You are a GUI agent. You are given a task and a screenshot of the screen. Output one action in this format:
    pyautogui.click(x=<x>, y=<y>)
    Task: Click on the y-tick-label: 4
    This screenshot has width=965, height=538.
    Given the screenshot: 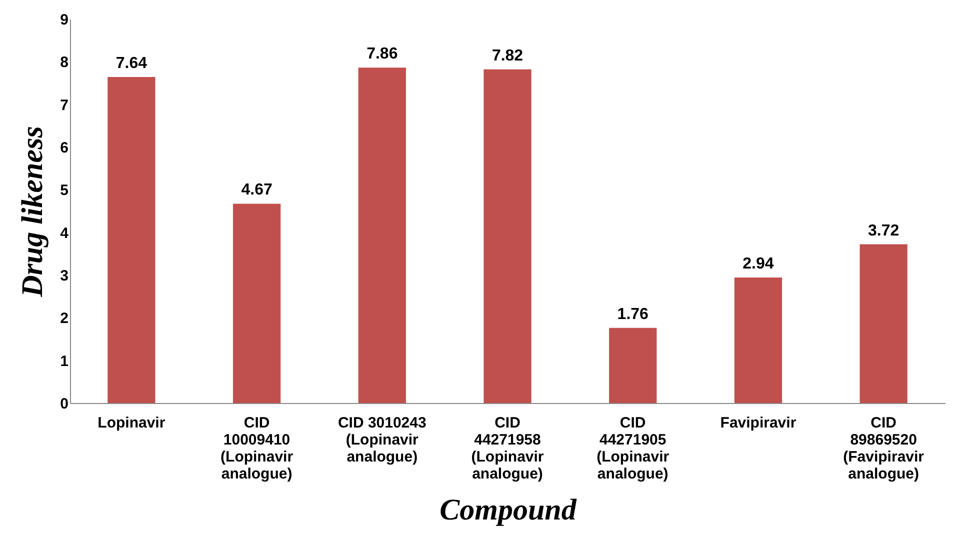 What is the action you would take?
    pyautogui.click(x=65, y=233)
    